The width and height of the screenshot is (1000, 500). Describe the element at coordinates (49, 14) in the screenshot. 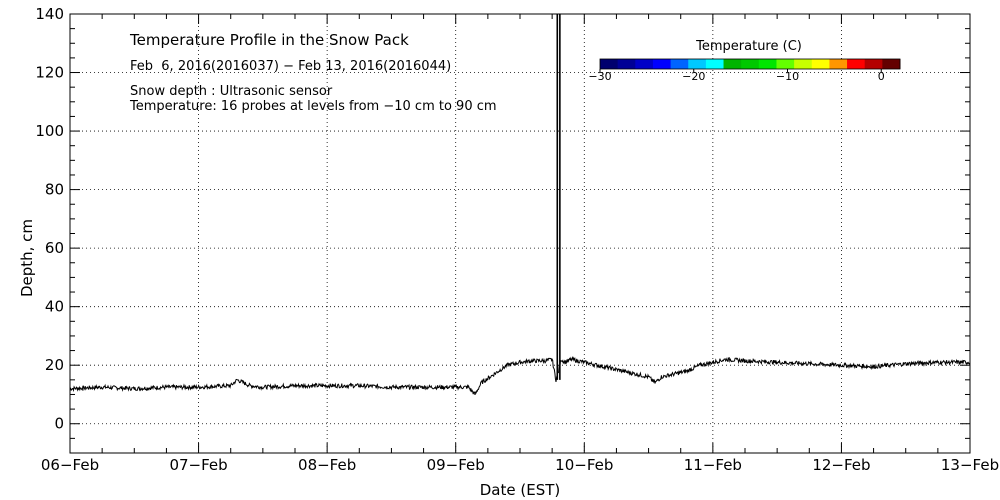

I see `y-tick-label: 140` at that location.